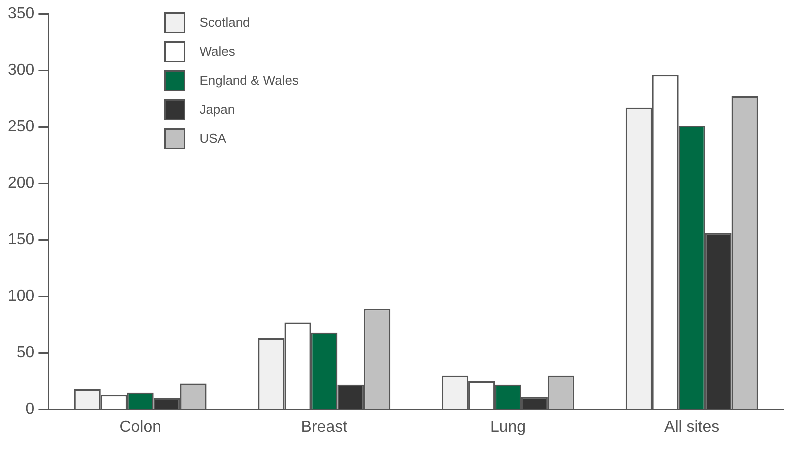  Describe the element at coordinates (25, 353) in the screenshot. I see `y-tick-label: 50` at that location.